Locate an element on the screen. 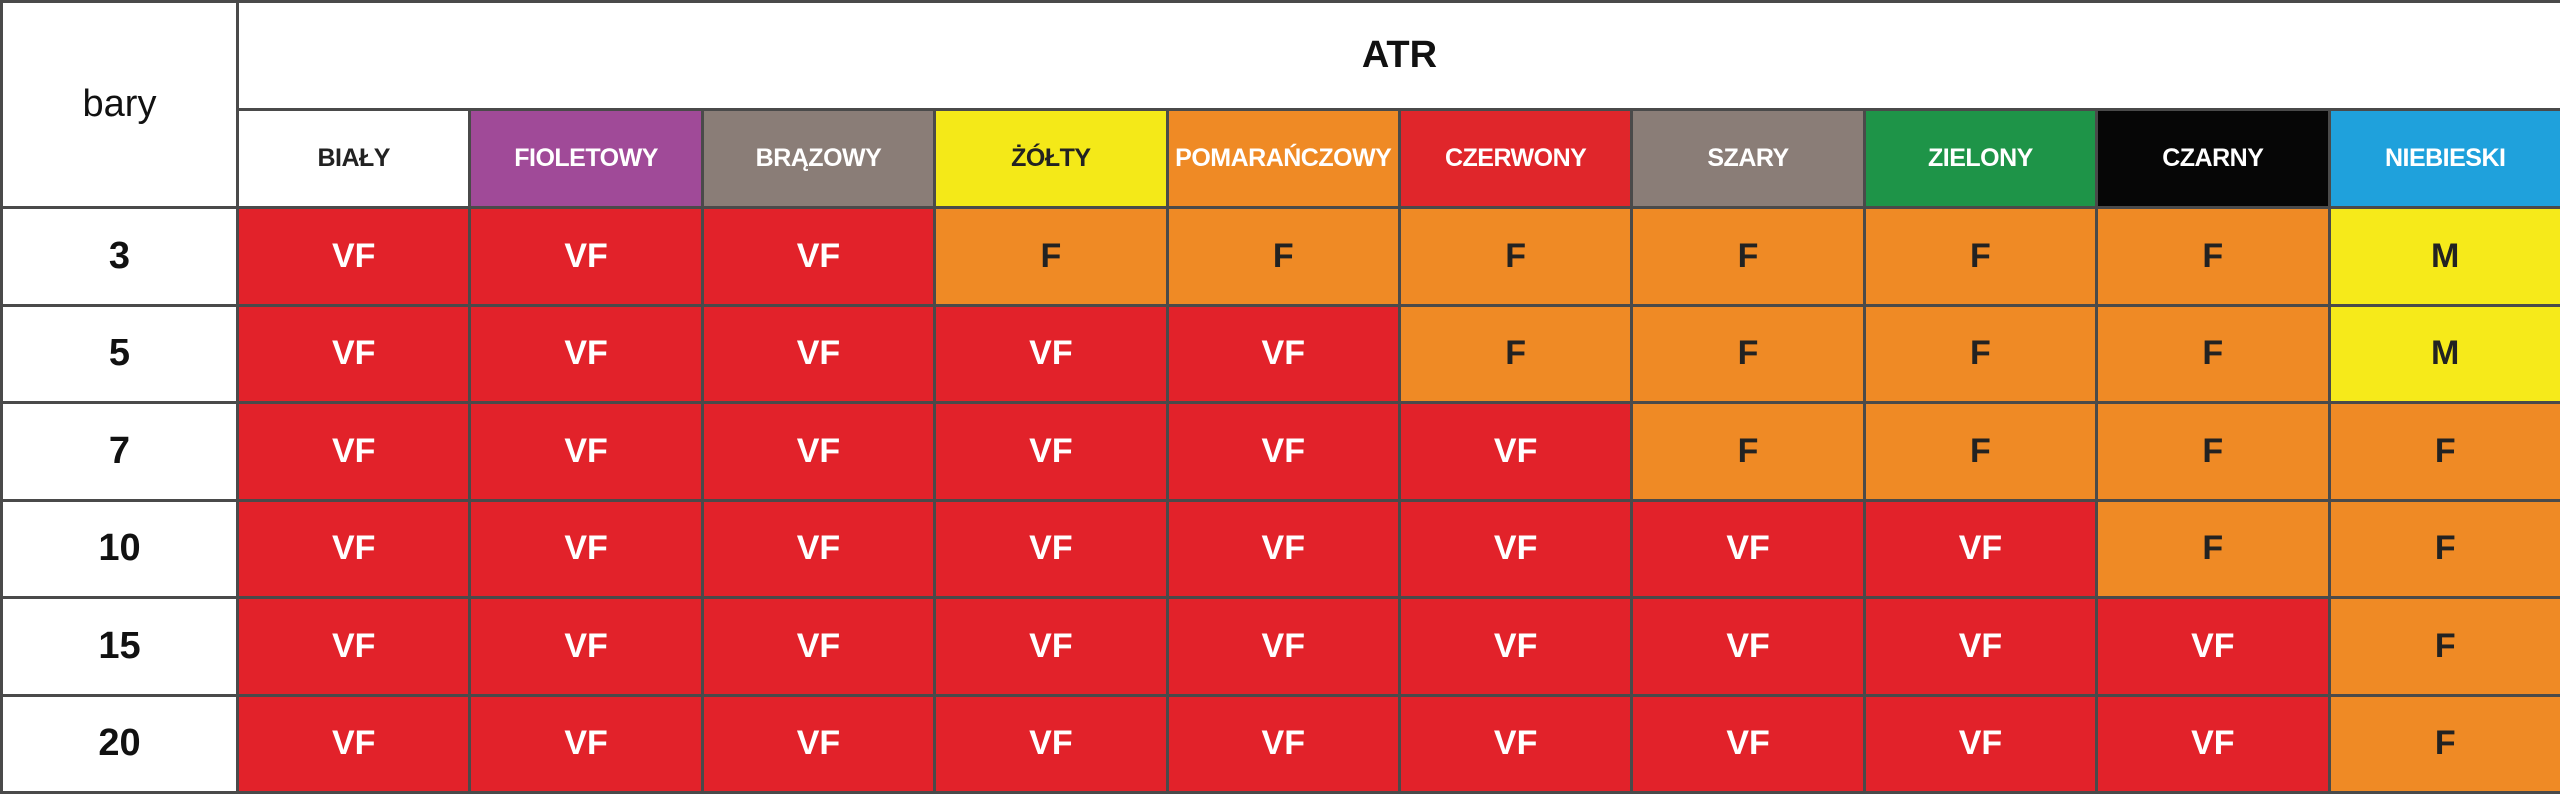 This screenshot has width=2560, height=794. column-header-1: BIAŁY is located at coordinates (354, 159).